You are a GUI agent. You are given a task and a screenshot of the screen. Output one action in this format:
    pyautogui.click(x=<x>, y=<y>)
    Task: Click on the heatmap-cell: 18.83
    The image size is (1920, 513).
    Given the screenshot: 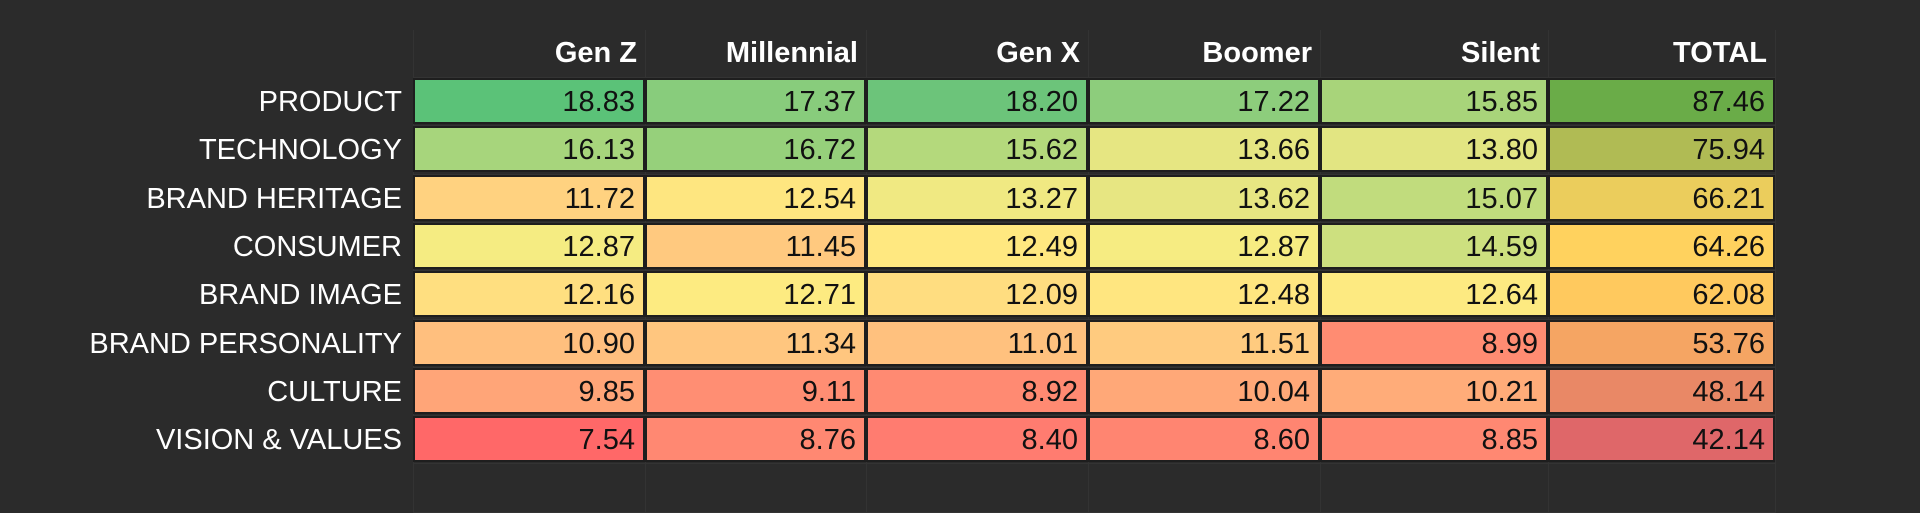 What is the action you would take?
    pyautogui.click(x=529, y=101)
    